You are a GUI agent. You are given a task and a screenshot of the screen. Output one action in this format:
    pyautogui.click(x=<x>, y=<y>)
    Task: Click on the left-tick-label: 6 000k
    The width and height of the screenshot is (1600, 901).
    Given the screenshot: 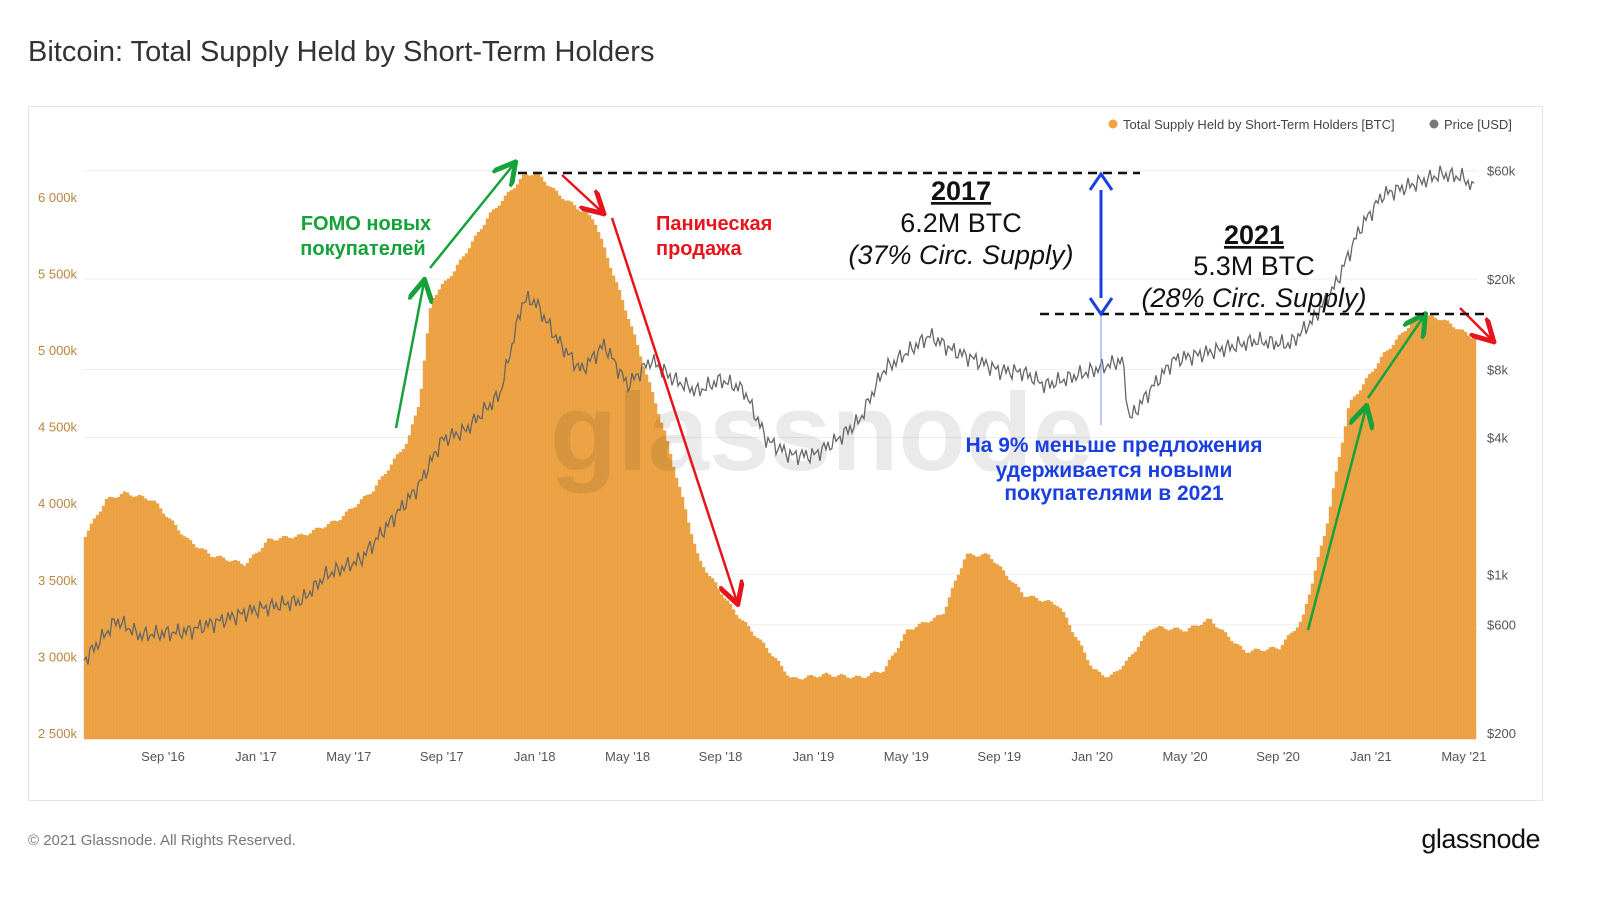 What is the action you would take?
    pyautogui.click(x=58, y=197)
    